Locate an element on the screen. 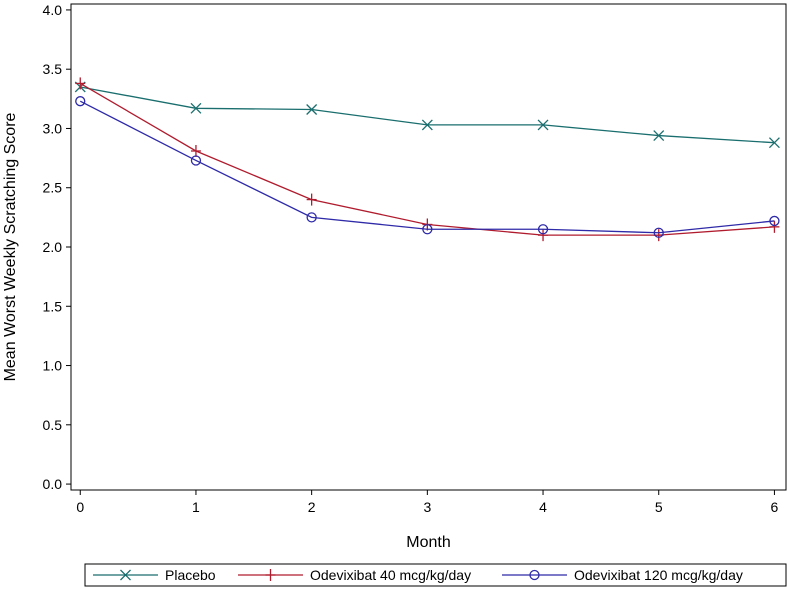 This screenshot has height=589, width=789. y-tick-label: 1.0 is located at coordinates (53, 366).